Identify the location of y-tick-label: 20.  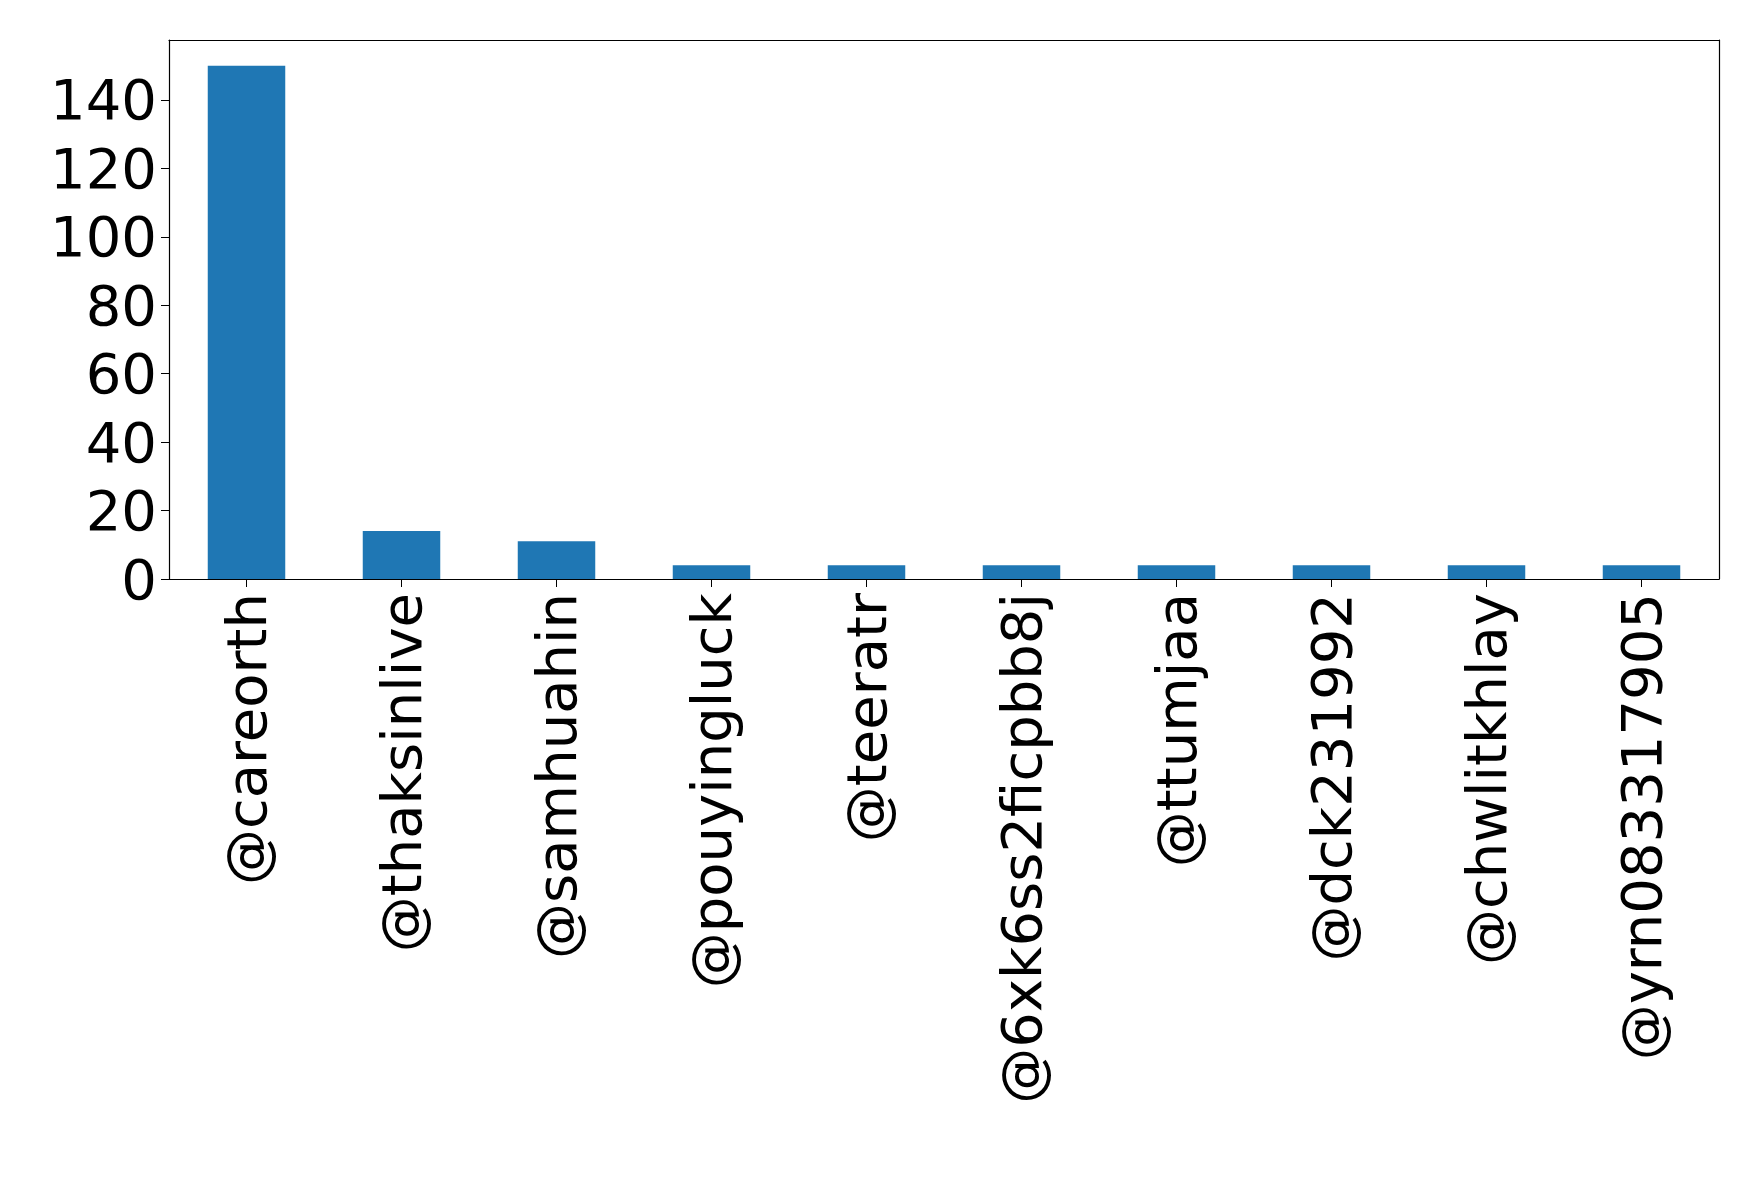
(121, 511).